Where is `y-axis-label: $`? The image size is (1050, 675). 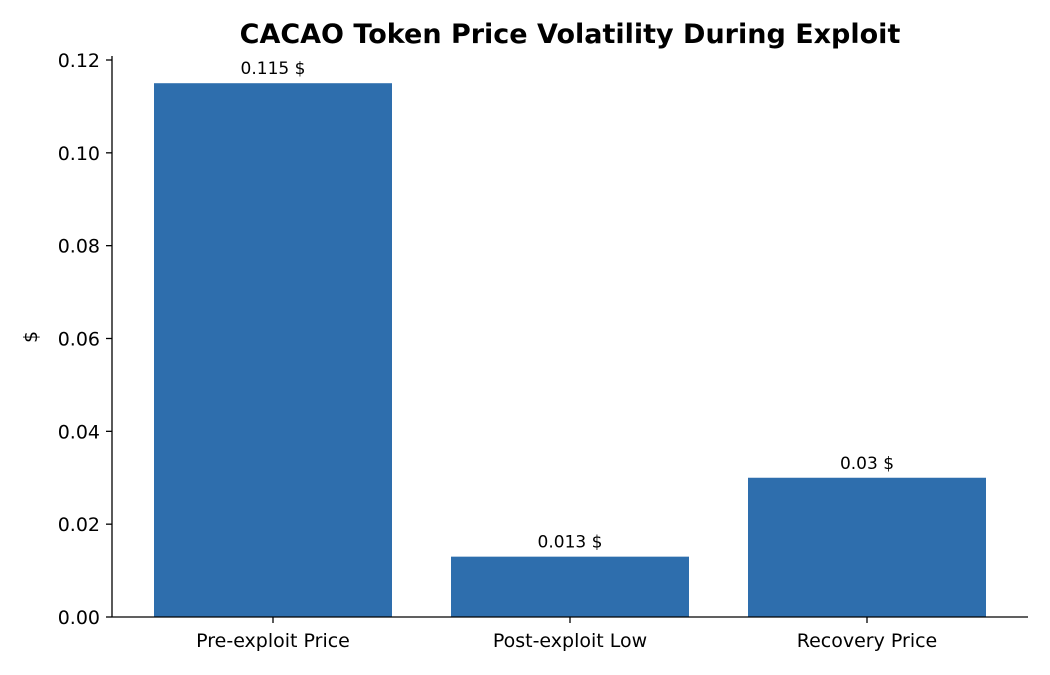
y-axis-label: $ is located at coordinates (31, 337).